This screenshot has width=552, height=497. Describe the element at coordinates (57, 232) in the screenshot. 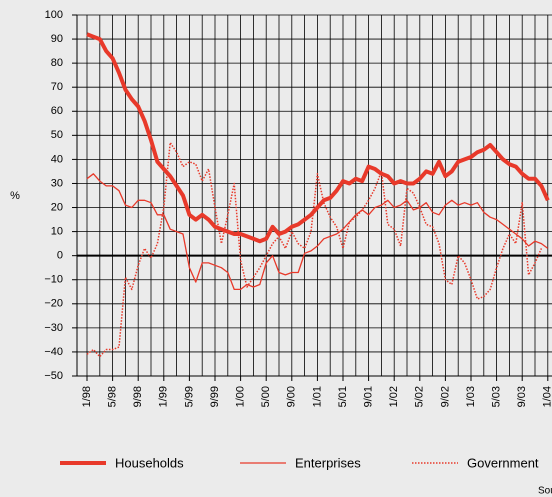

I see `y-tick-label: 10` at that location.